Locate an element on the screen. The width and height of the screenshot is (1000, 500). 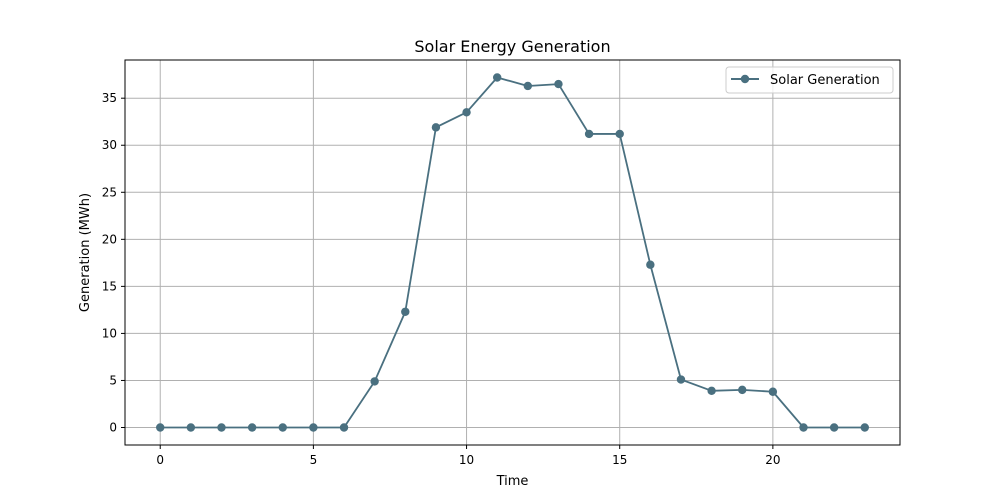
x-tick-label: 10 is located at coordinates (466, 460).